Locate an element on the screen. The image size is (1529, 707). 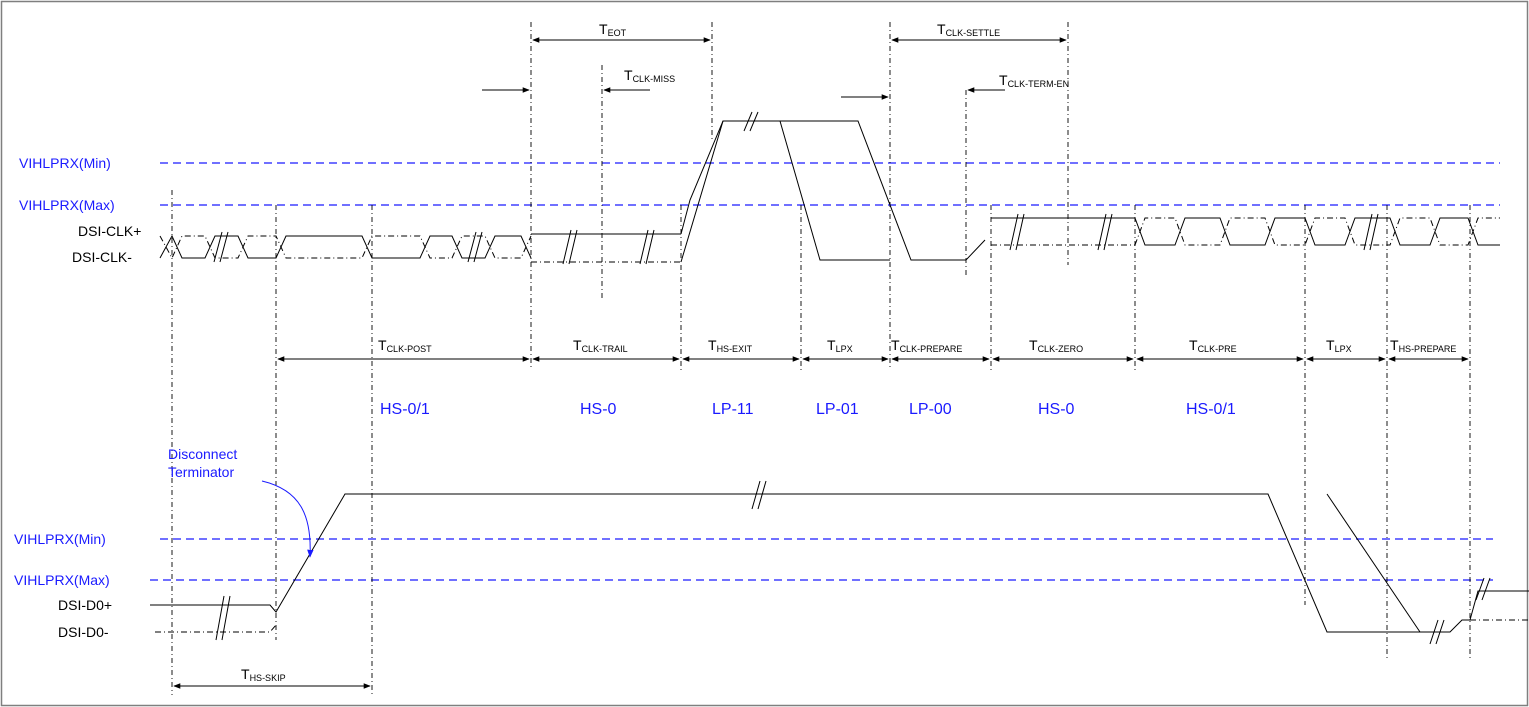
data-vih-max-label: VIHLPRX(Max) is located at coordinates (62, 580).